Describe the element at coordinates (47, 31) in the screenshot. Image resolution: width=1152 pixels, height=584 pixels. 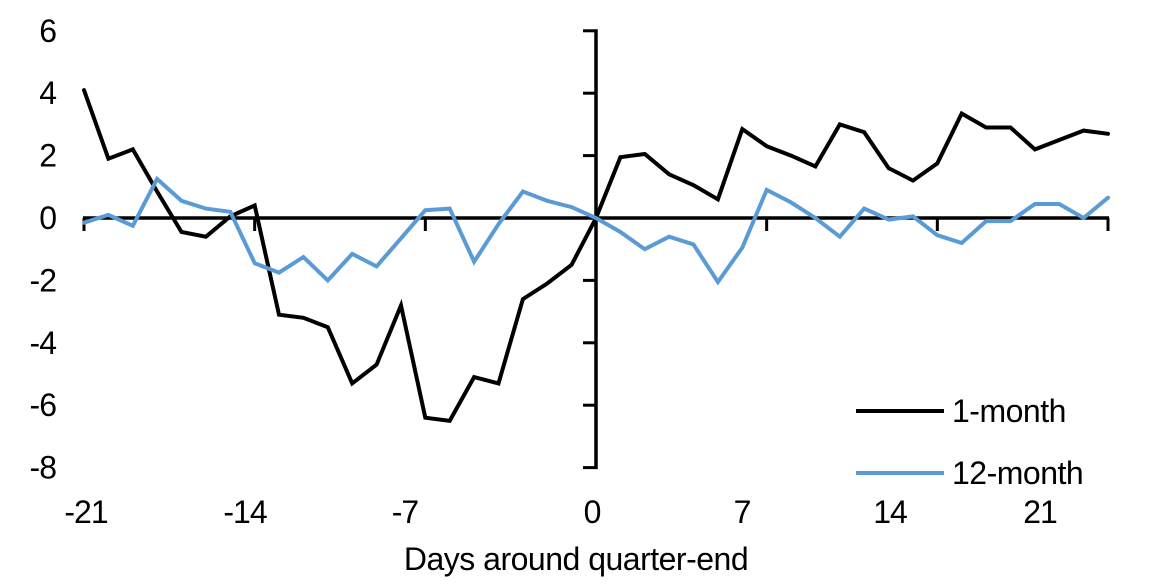
I see `y-tick-label: 6` at that location.